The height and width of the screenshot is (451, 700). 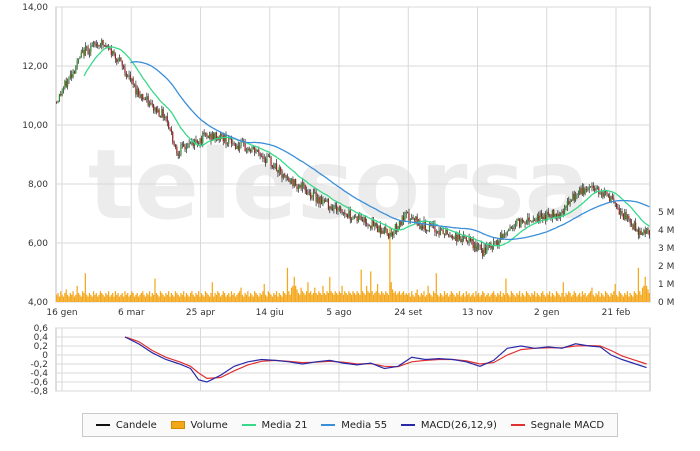 What do you see at coordinates (201, 313) in the screenshot?
I see `date-tick-label: 25 apr` at bounding box center [201, 313].